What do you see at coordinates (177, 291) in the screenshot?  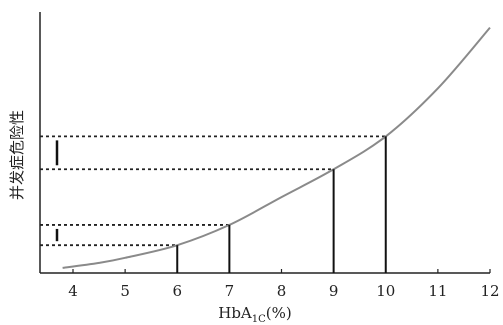 I see `x-tick-label-6: 6` at bounding box center [177, 291].